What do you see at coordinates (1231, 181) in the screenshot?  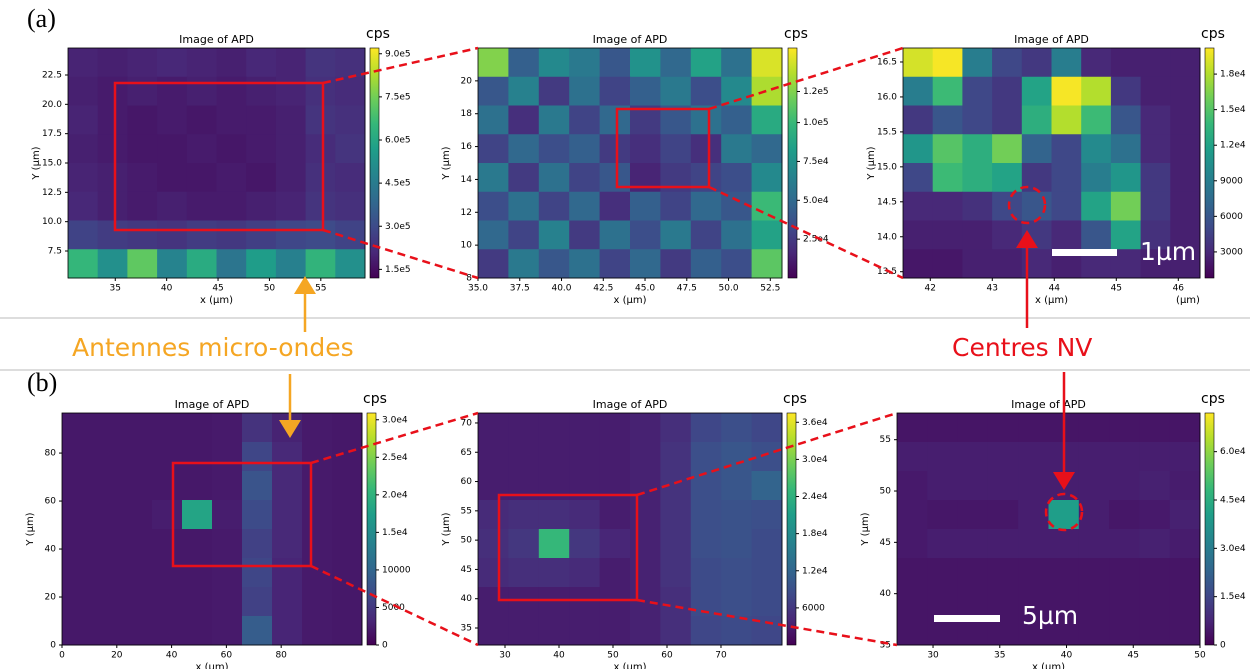 I see `colorbar-tick-label: 9000` at bounding box center [1231, 181].